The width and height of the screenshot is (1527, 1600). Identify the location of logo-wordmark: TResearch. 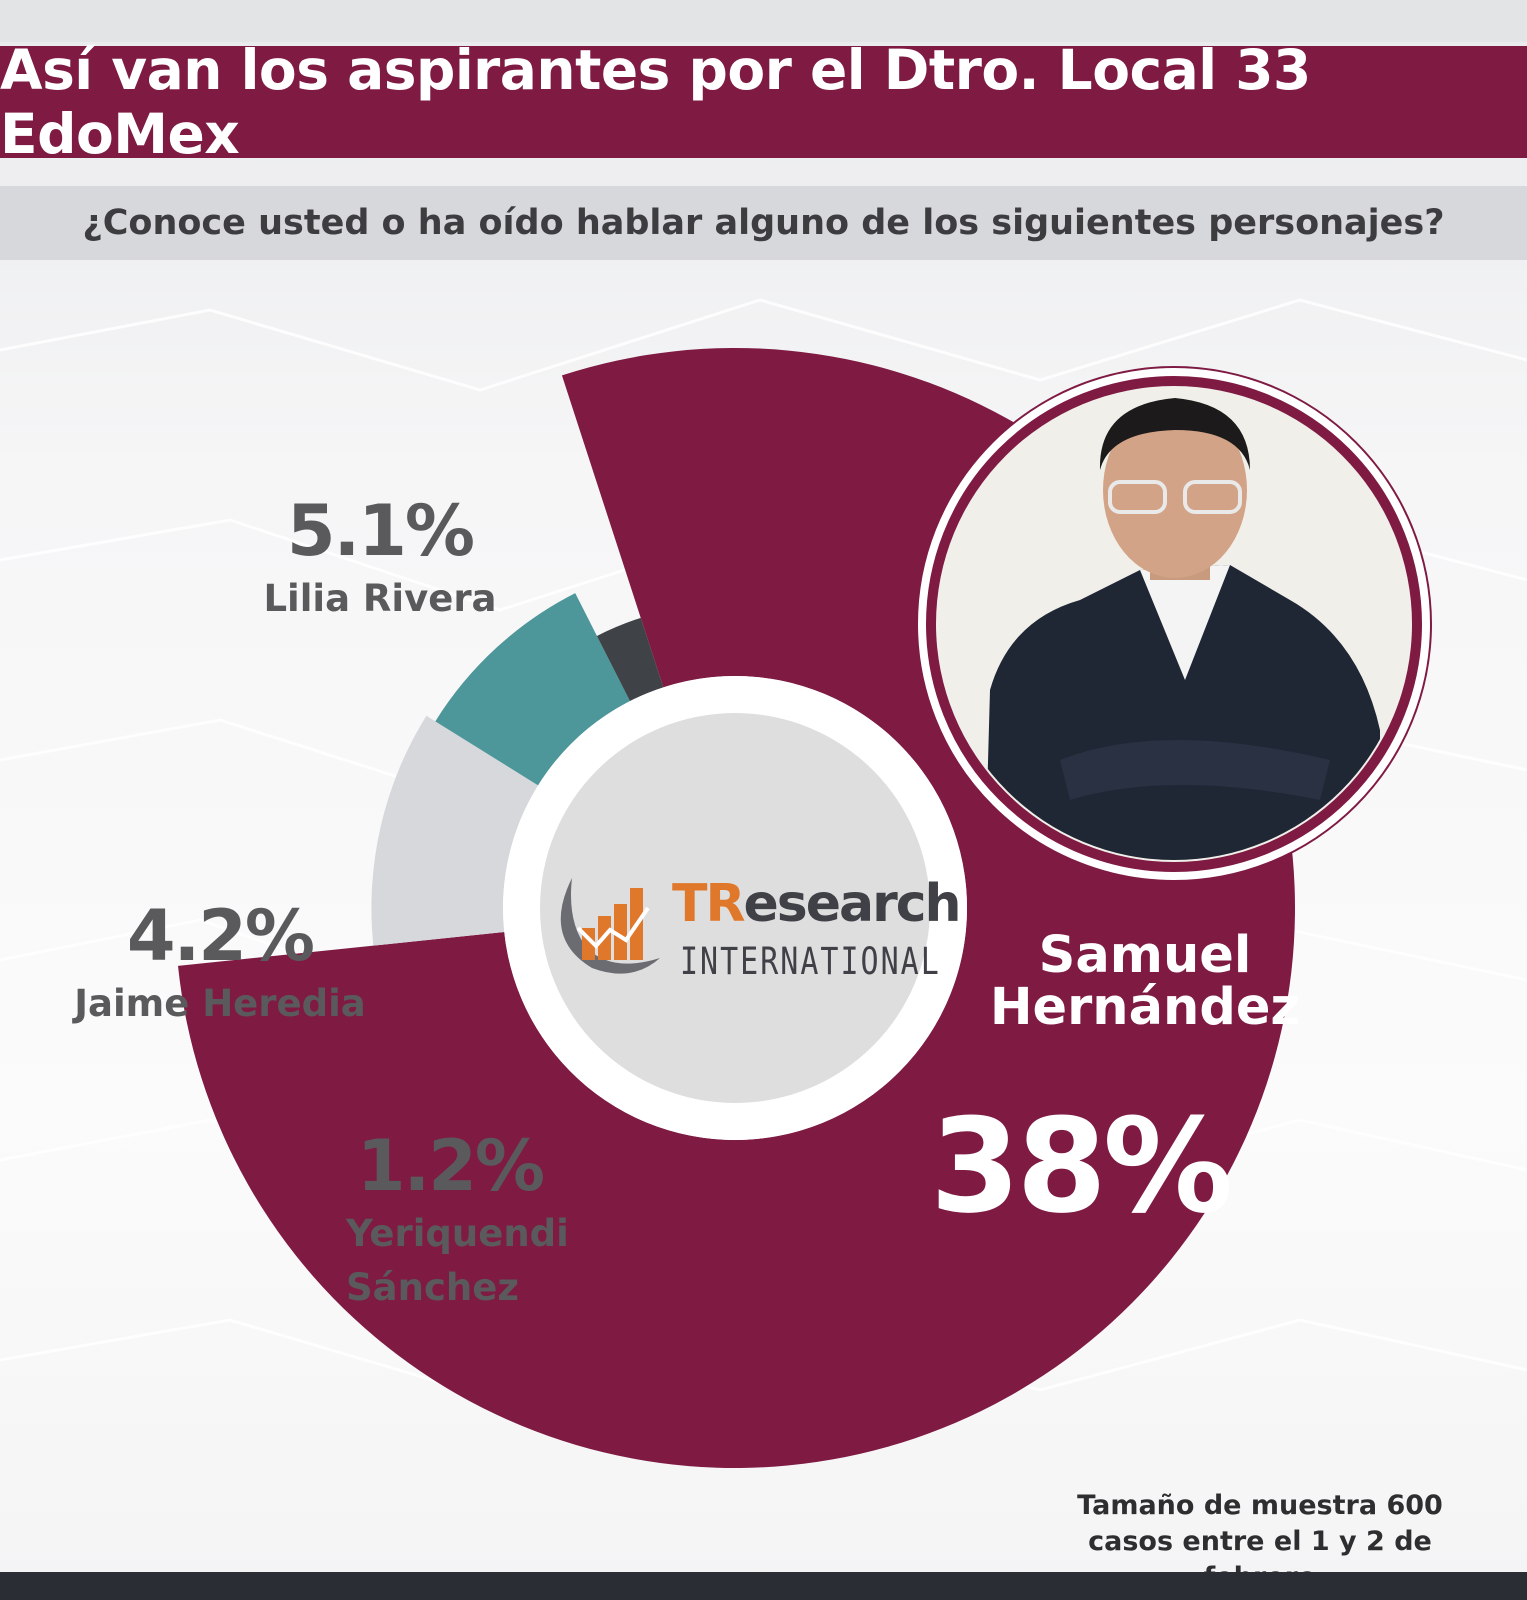
(817, 904).